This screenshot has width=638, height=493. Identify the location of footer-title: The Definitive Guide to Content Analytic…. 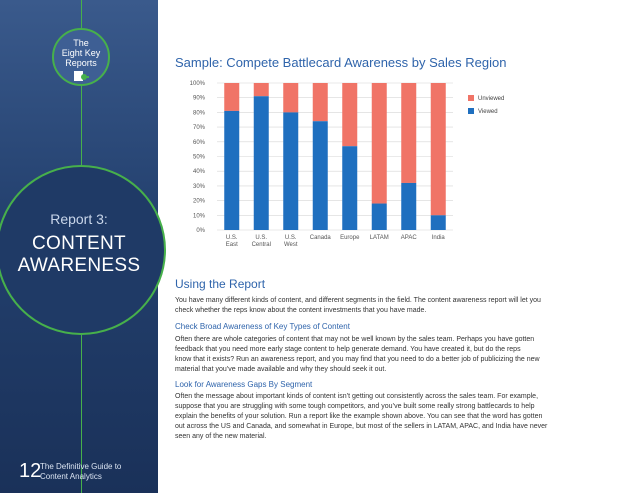
(95, 472).